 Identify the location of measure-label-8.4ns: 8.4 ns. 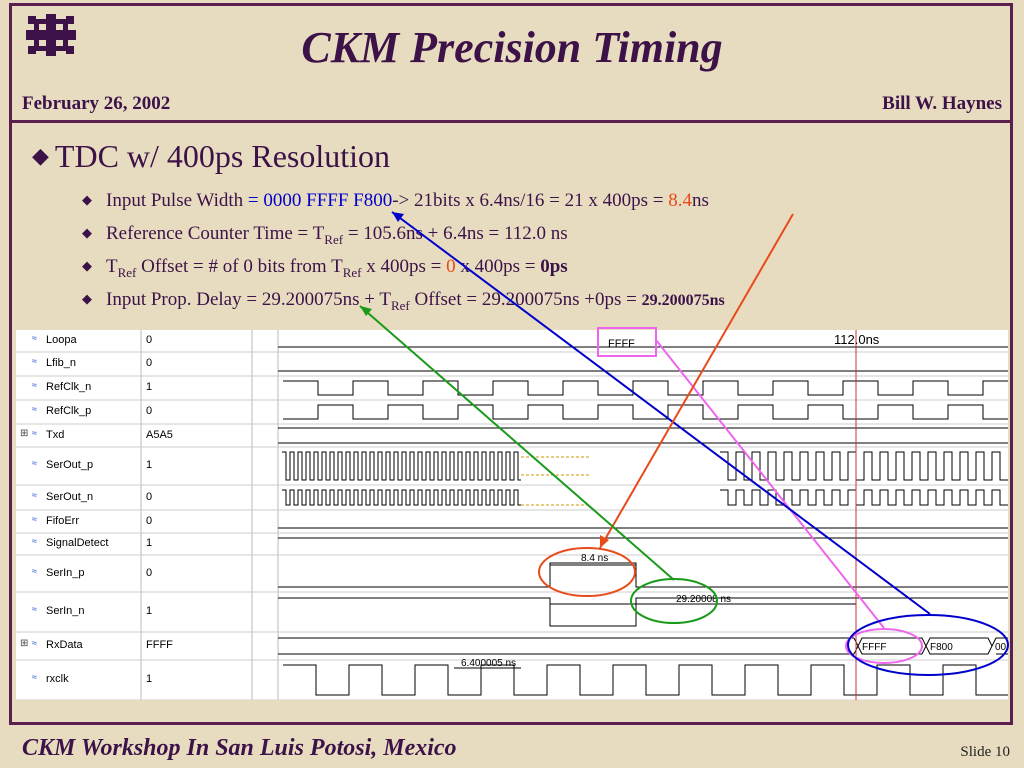
(594, 558).